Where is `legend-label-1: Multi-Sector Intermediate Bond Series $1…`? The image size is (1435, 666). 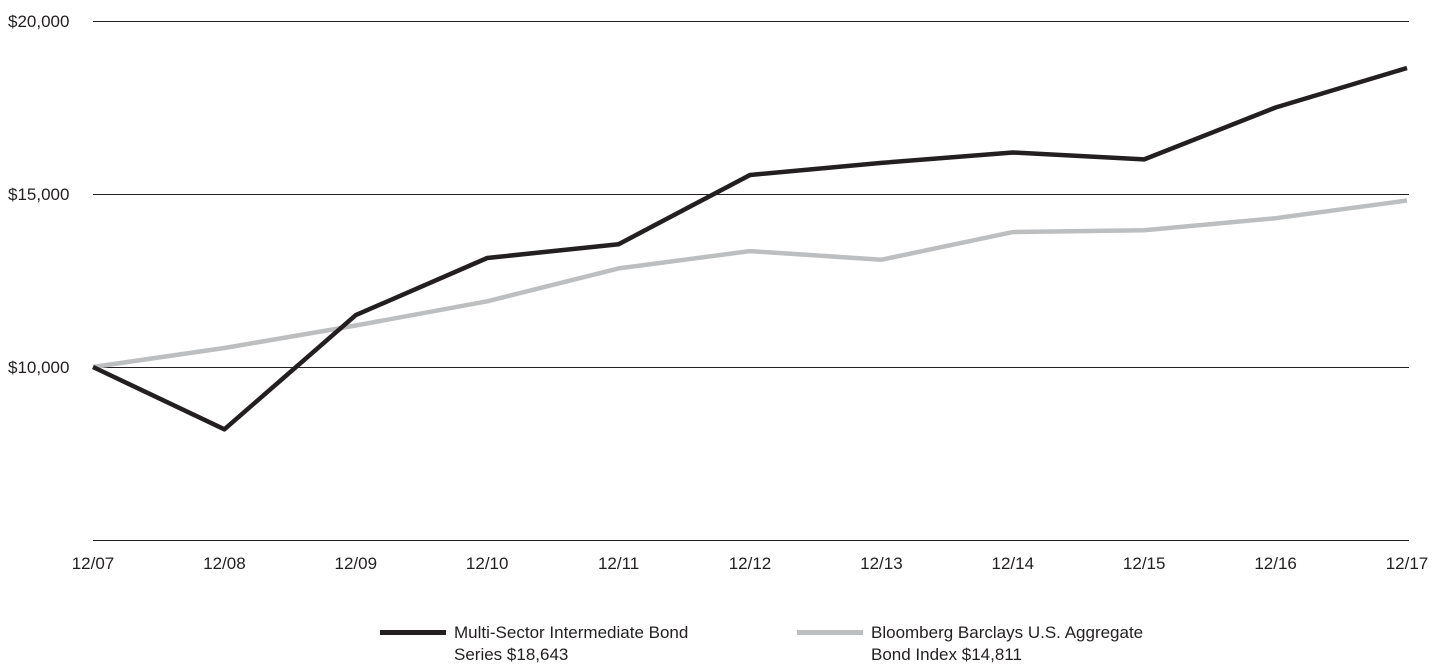
legend-label-1: Multi-Sector Intermediate Bond Series $1… is located at coordinates (571, 644).